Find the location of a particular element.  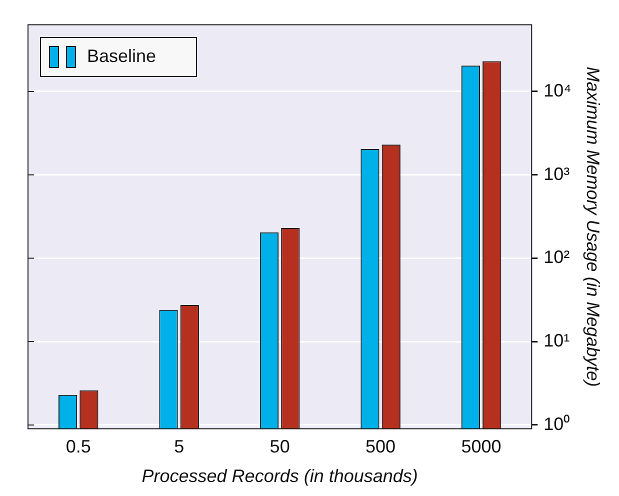

x-tick-label: 5 is located at coordinates (179, 446).